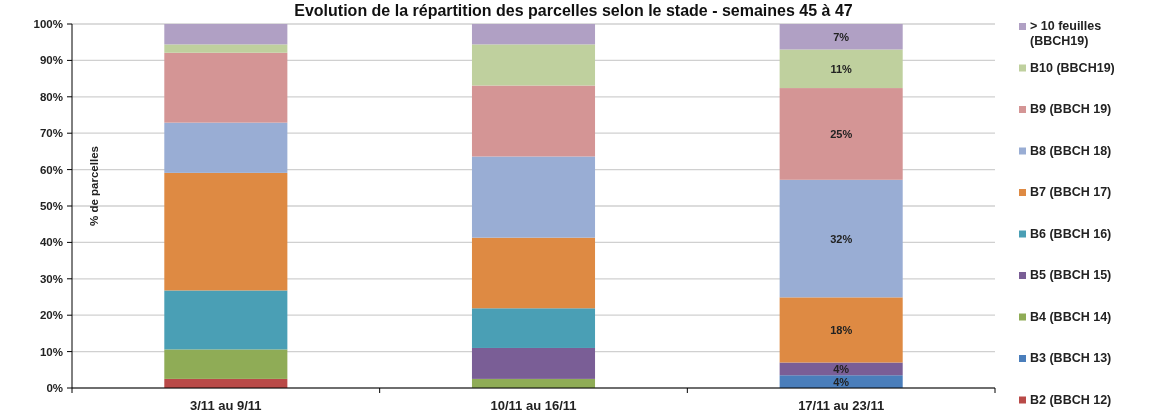  I want to click on data-label: 25%, so click(841, 133).